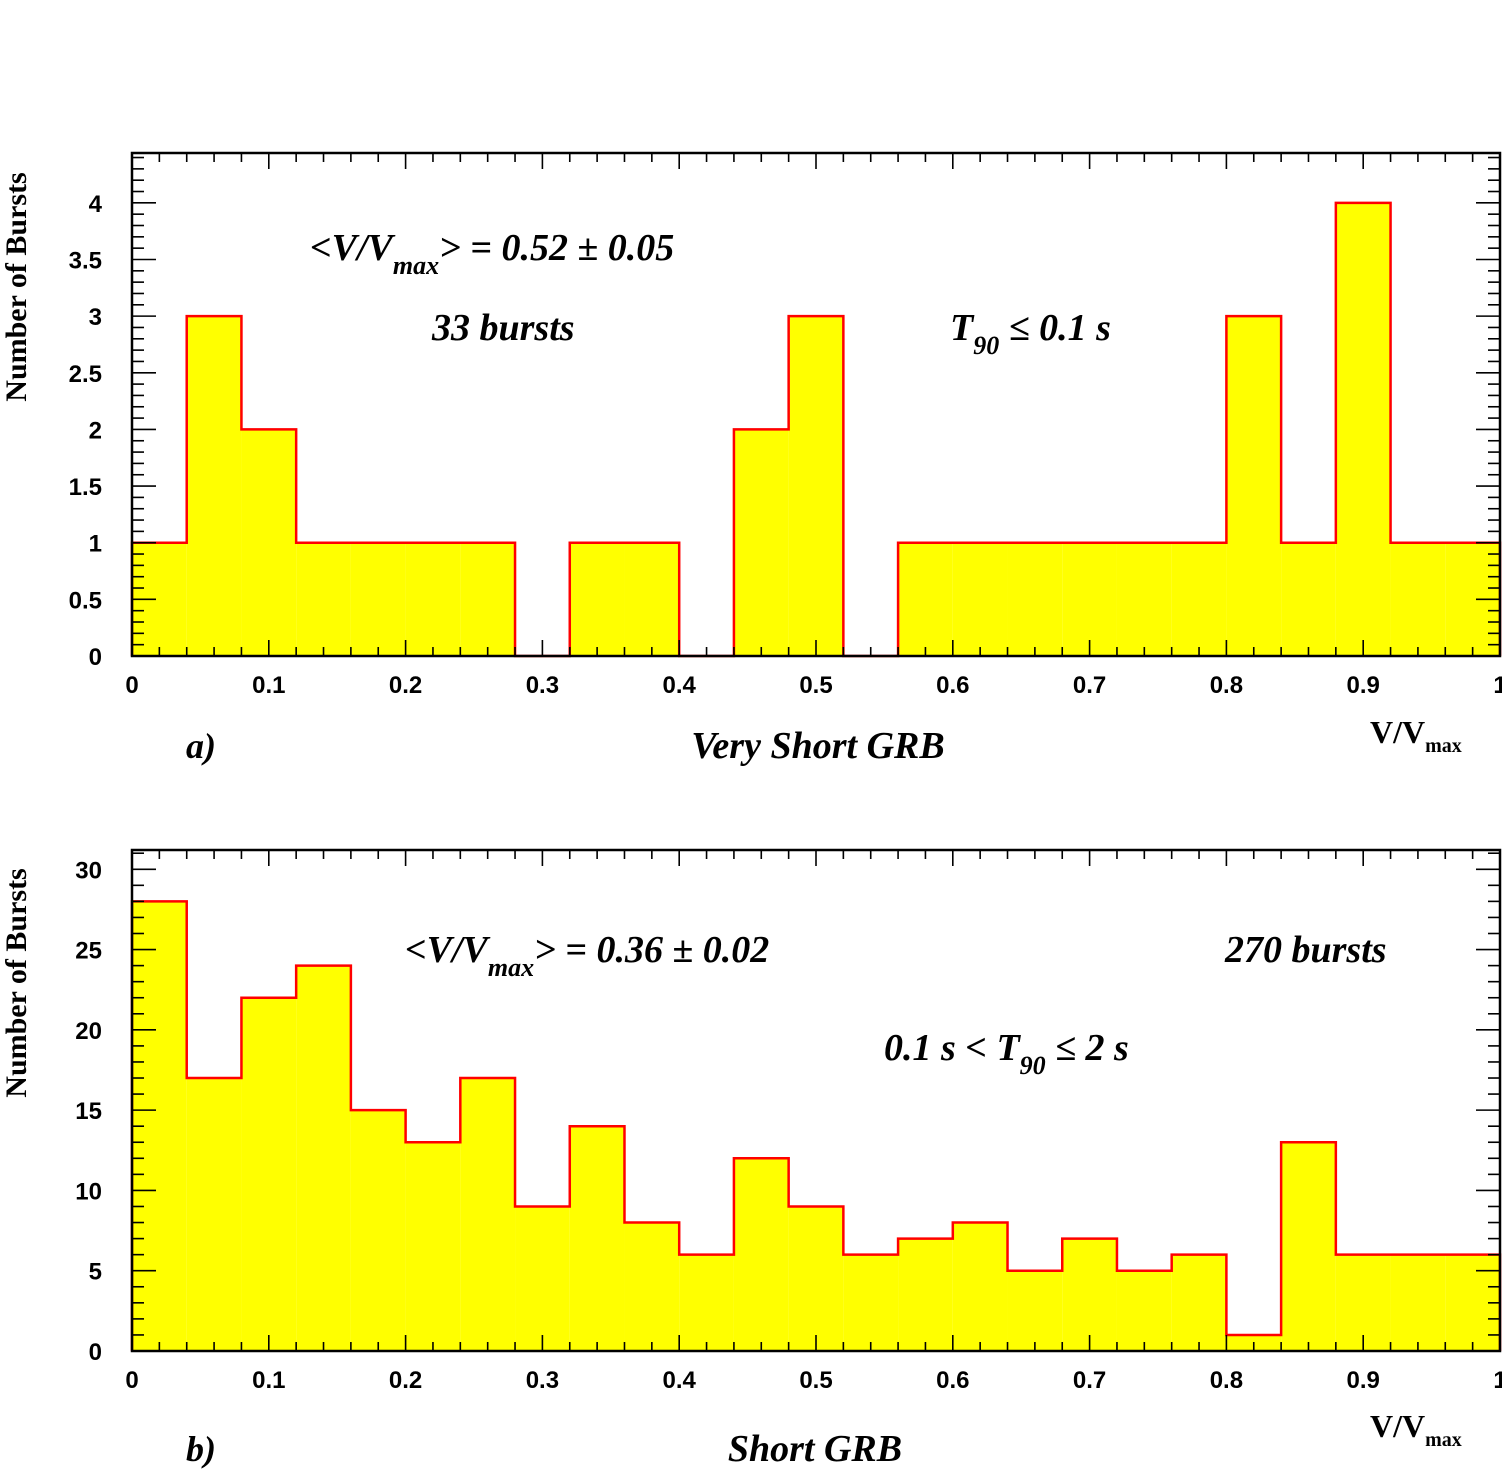 The image size is (1502, 1471). I want to click on panel-a-y-axis-label: Number of Bursts, so click(16, 286).